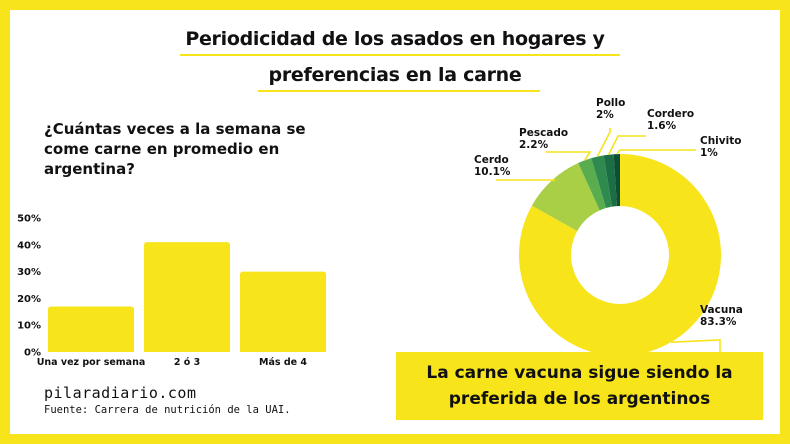  Describe the element at coordinates (187, 362) in the screenshot. I see `x-tick-label: 2 ó 3` at that location.